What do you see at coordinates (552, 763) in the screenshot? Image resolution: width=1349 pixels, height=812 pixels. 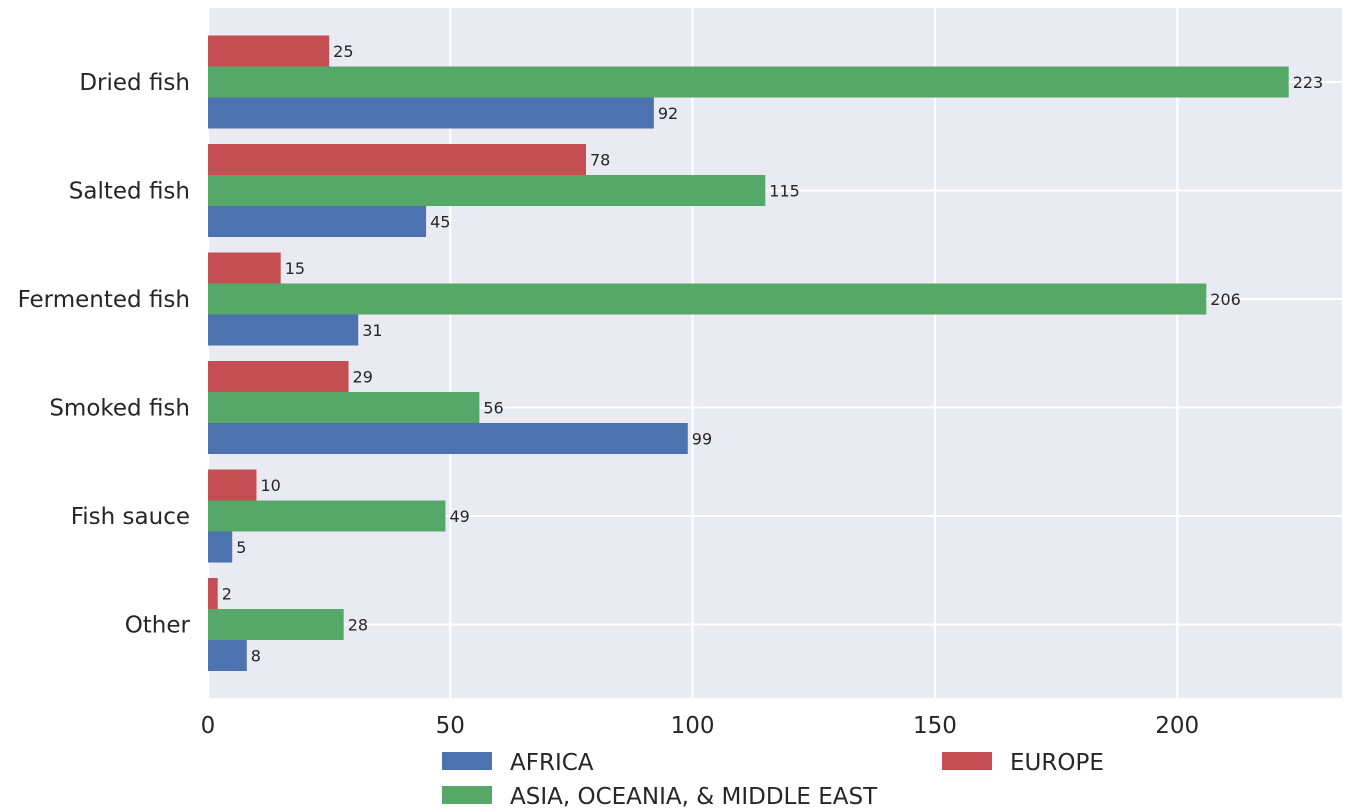 I see `legend-label: AFRICA` at bounding box center [552, 763].